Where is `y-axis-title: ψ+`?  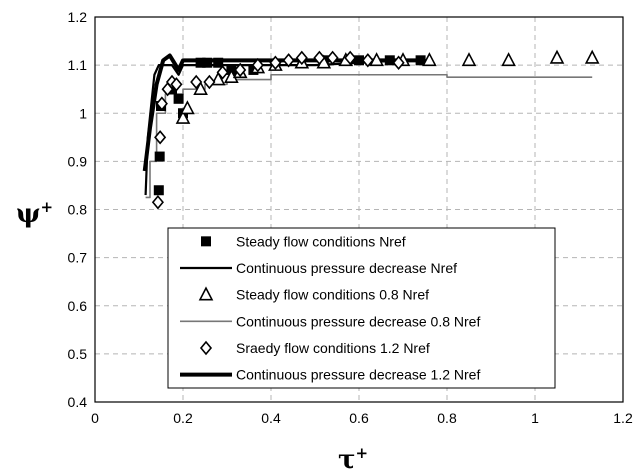
y-axis-title: ψ+ is located at coordinates (34, 213).